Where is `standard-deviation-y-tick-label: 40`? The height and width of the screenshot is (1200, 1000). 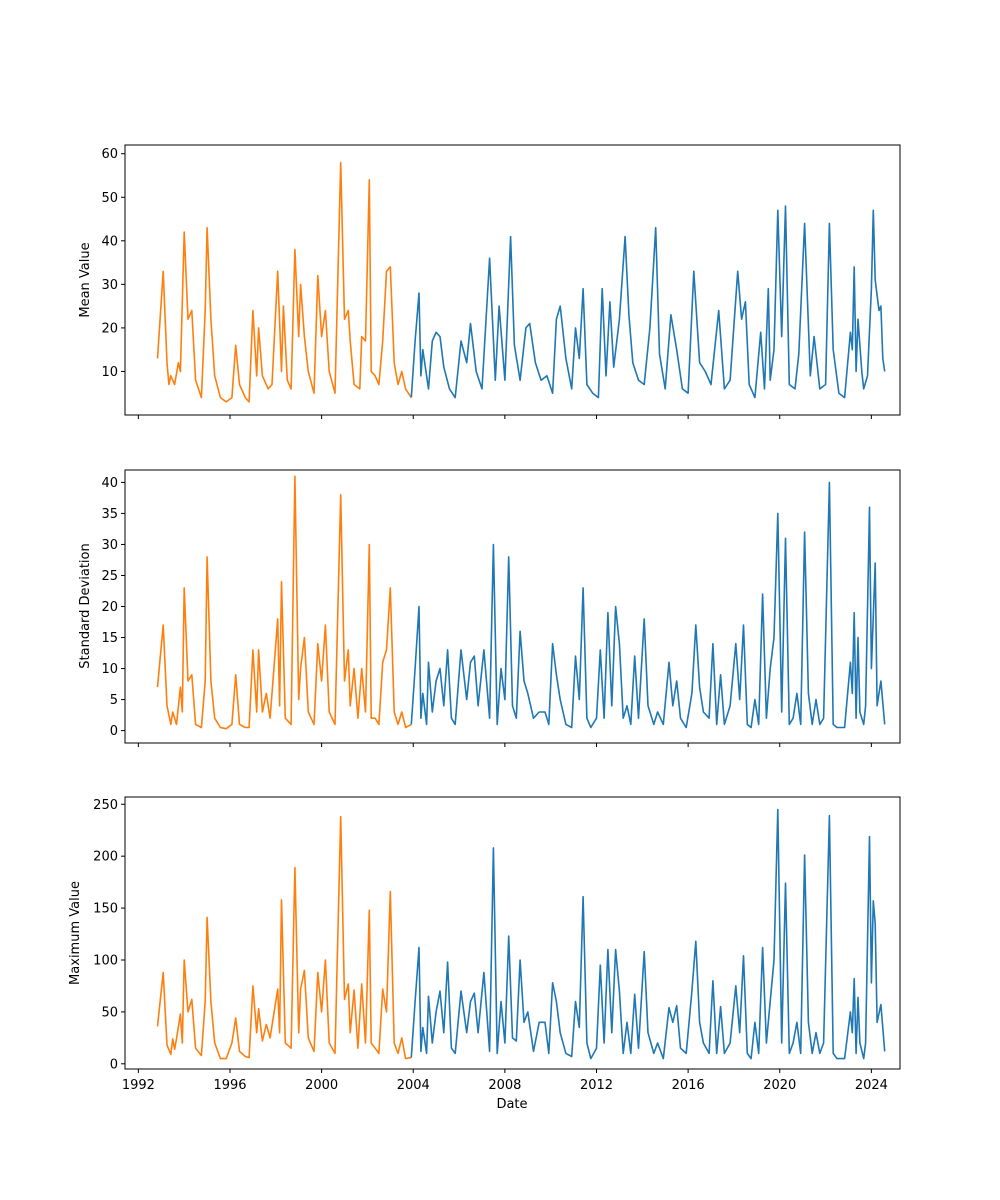
standard-deviation-y-tick-label: 40 is located at coordinates (109, 483).